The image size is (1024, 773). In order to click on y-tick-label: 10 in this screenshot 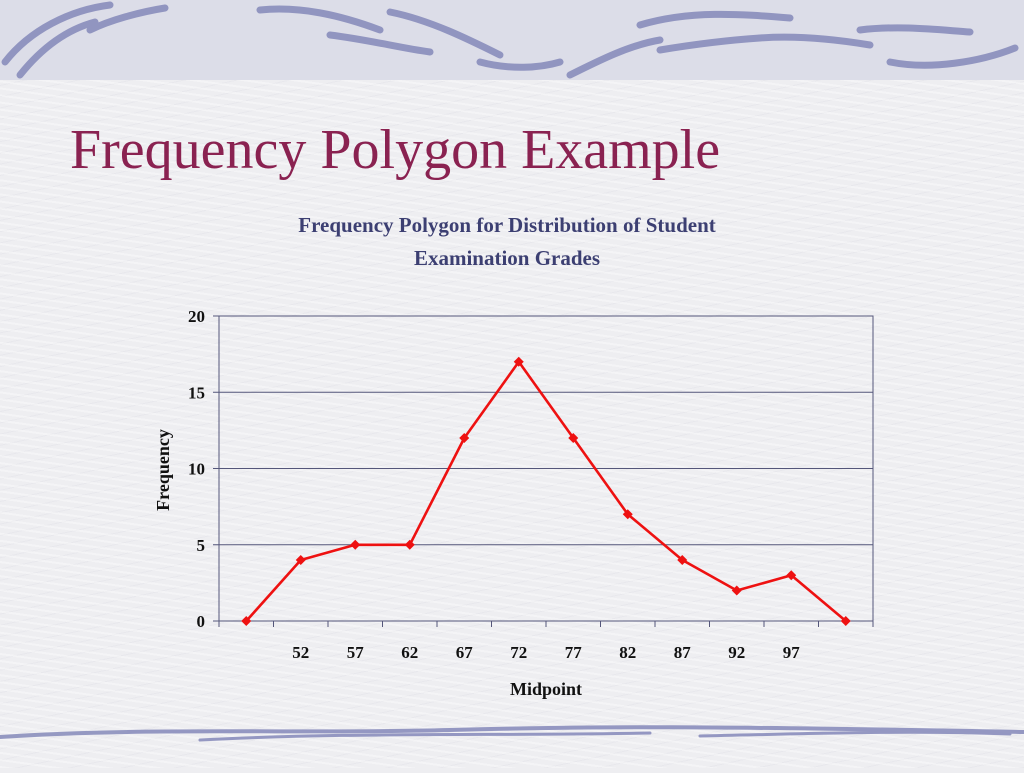, I will do `click(196, 469)`.